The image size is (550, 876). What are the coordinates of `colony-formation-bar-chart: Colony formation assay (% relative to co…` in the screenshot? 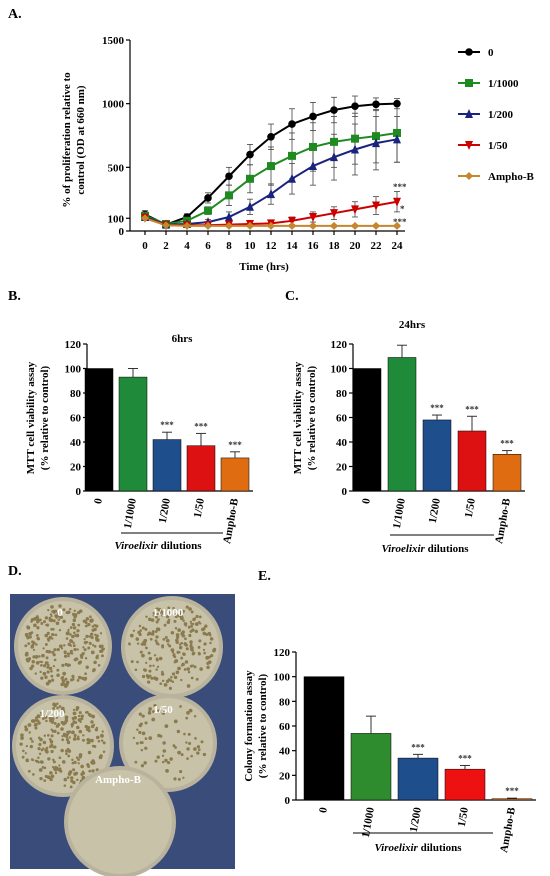 It's located at (389, 750).